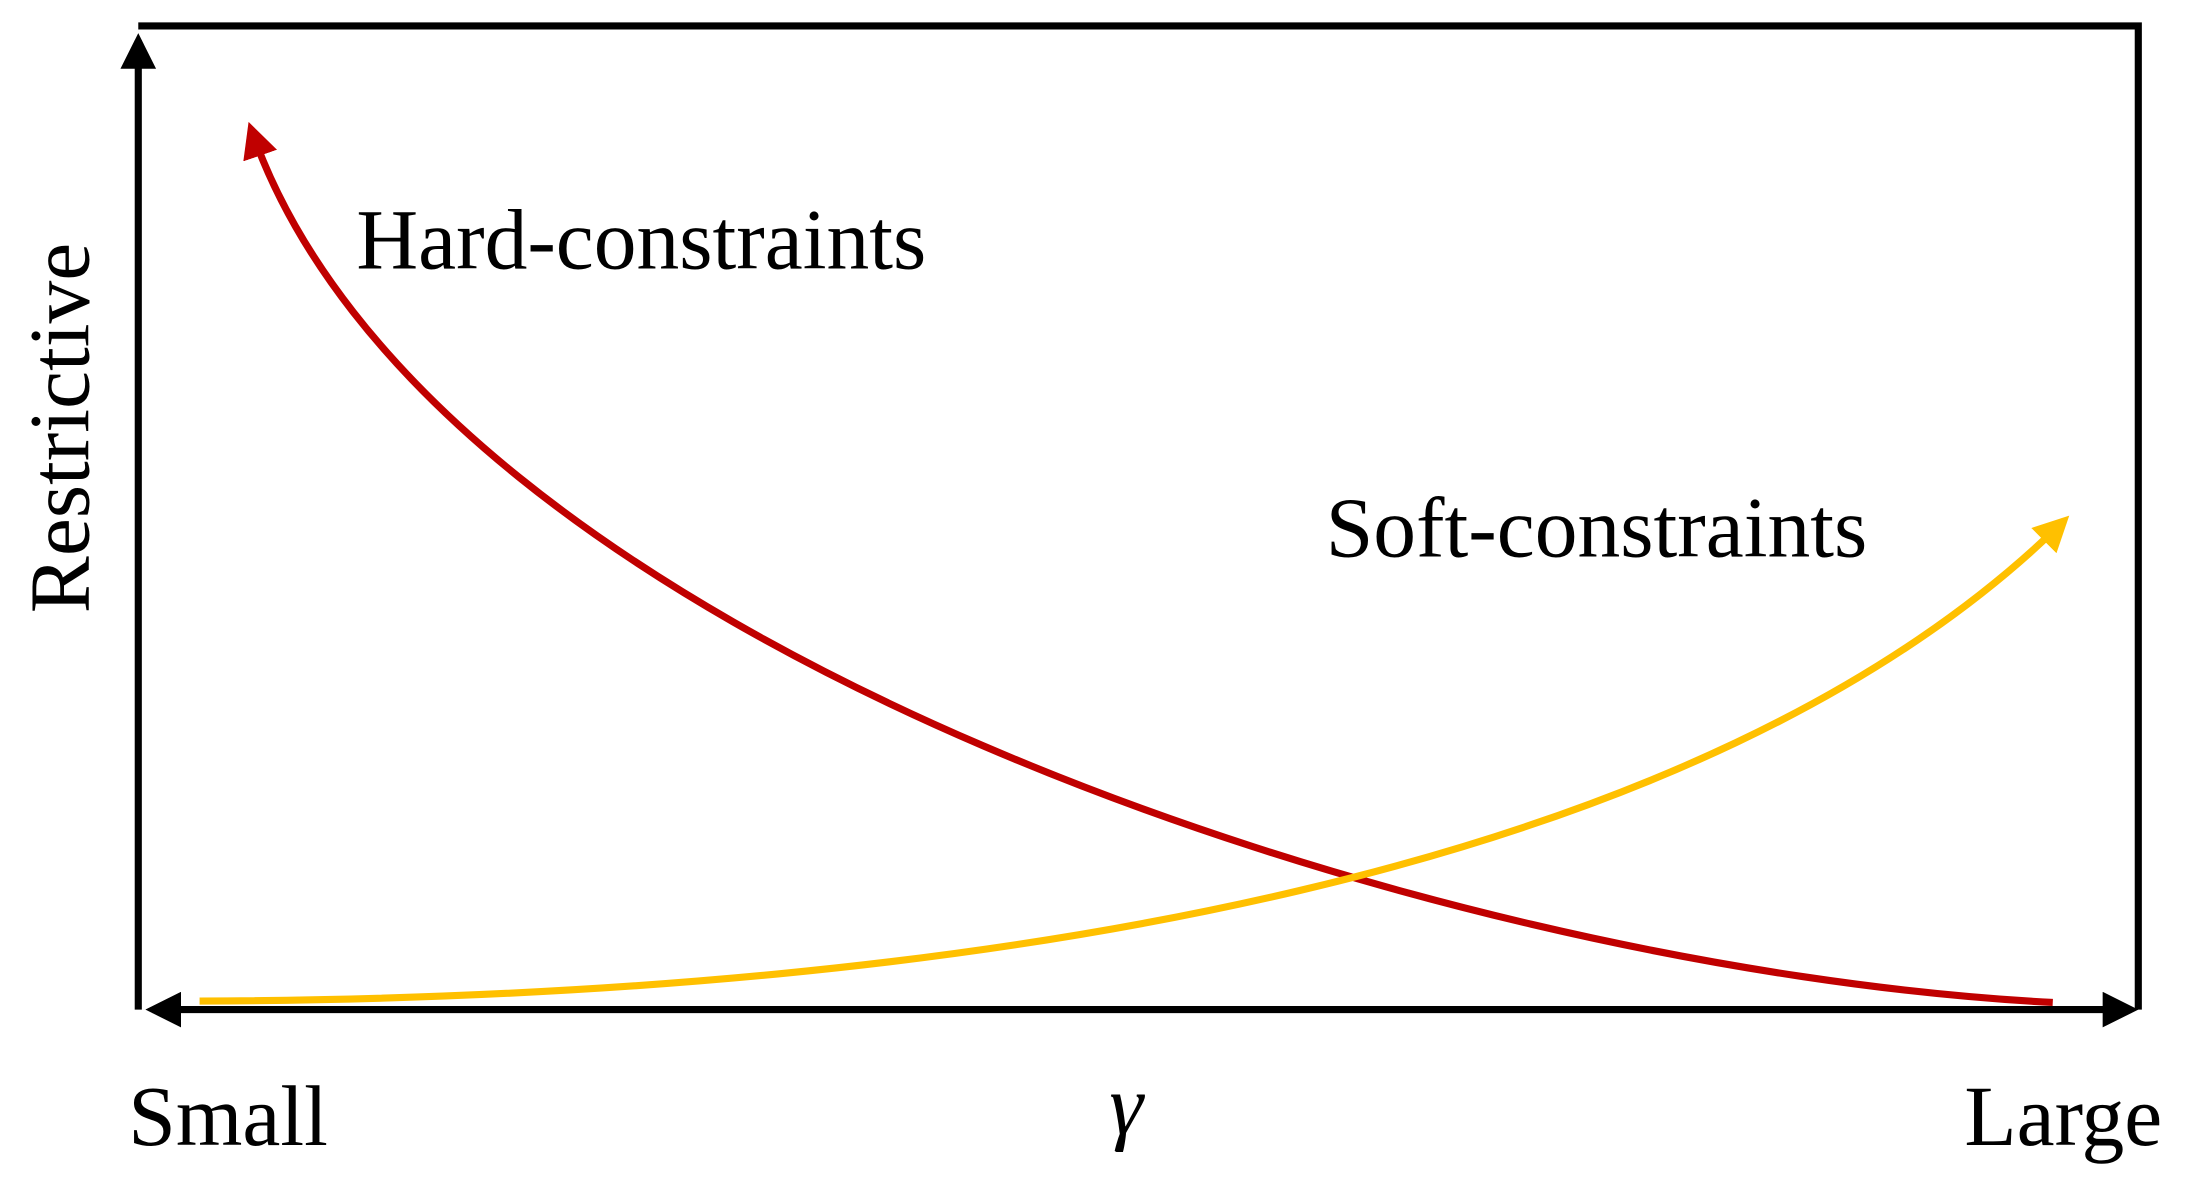  Describe the element at coordinates (1597, 527) in the screenshot. I see `soft-label: Soft-constraints` at that location.